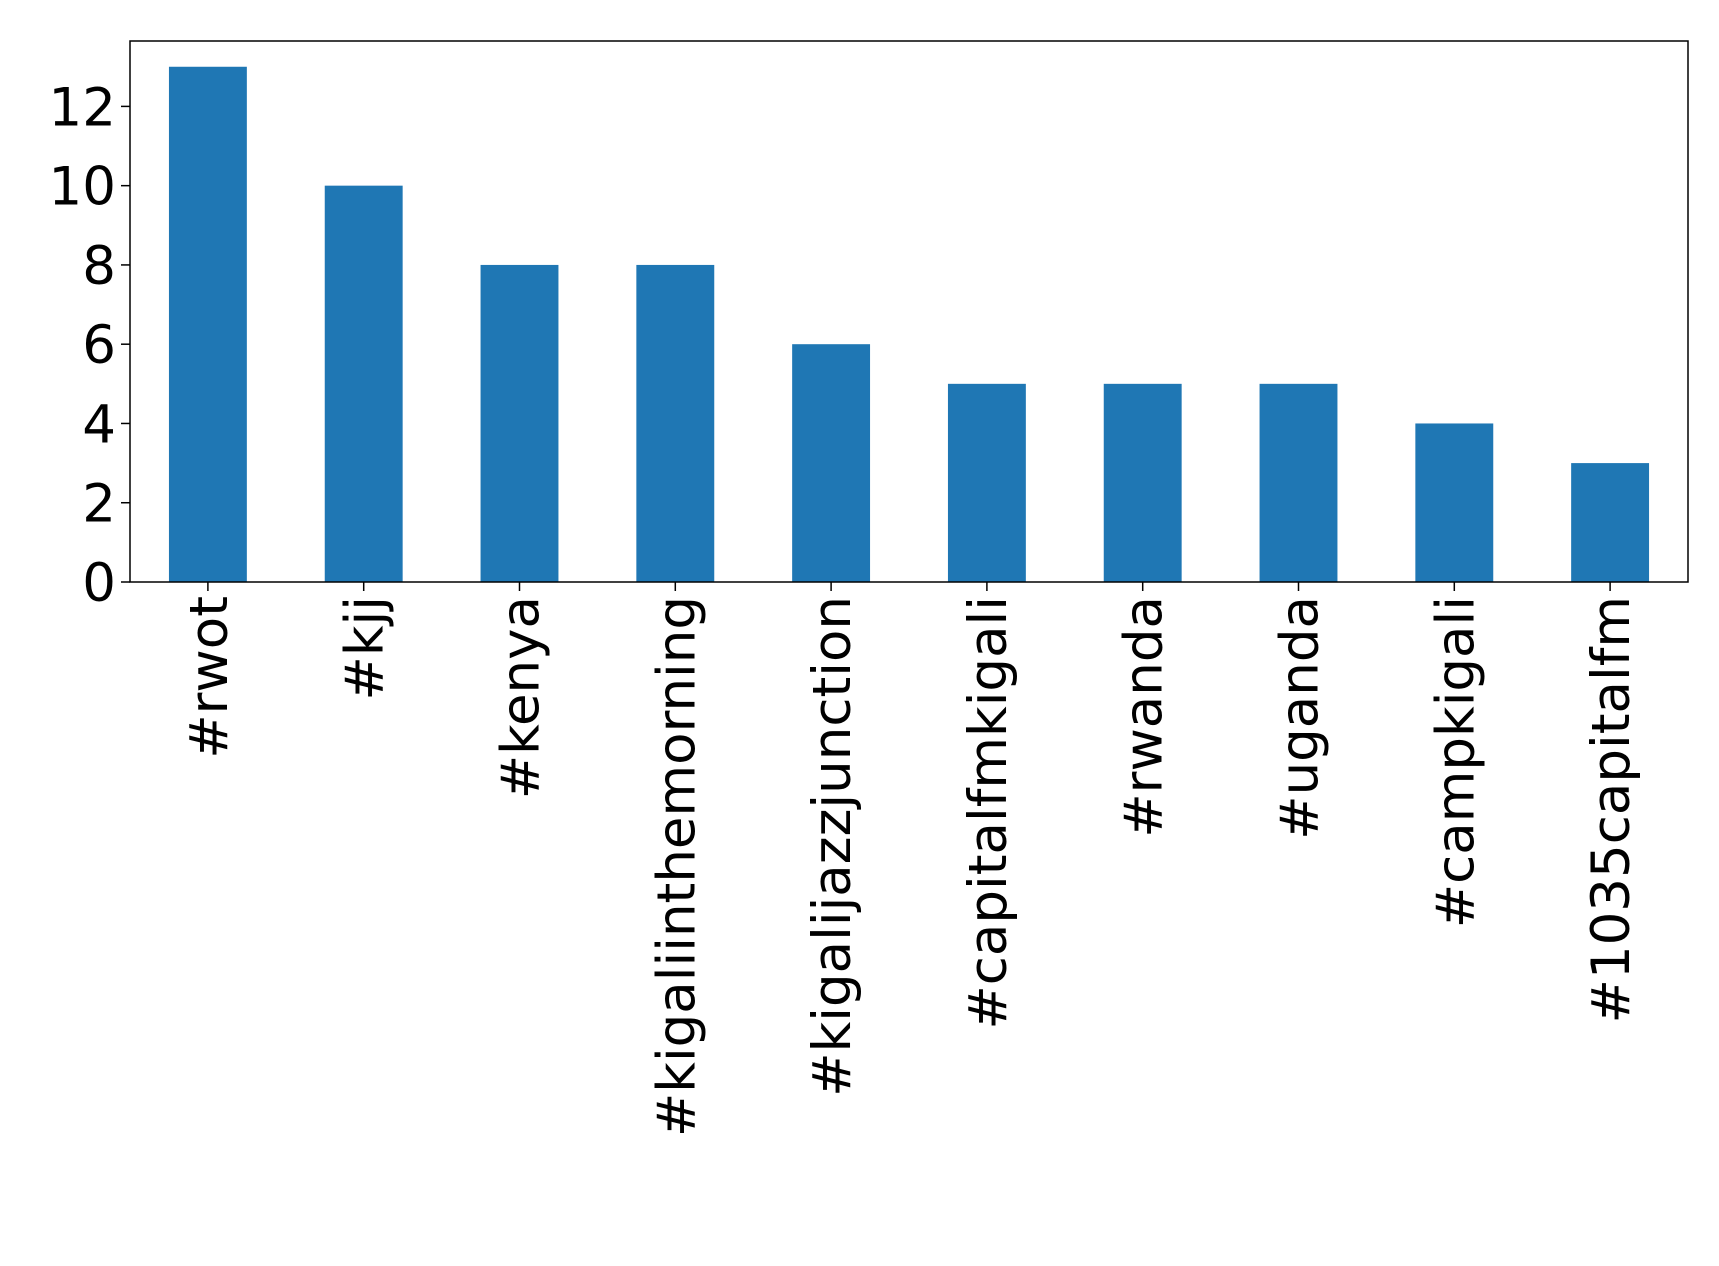 This screenshot has width=1719, height=1266. Describe the element at coordinates (1300, 718) in the screenshot. I see `x-tick-label: #uganda` at that location.